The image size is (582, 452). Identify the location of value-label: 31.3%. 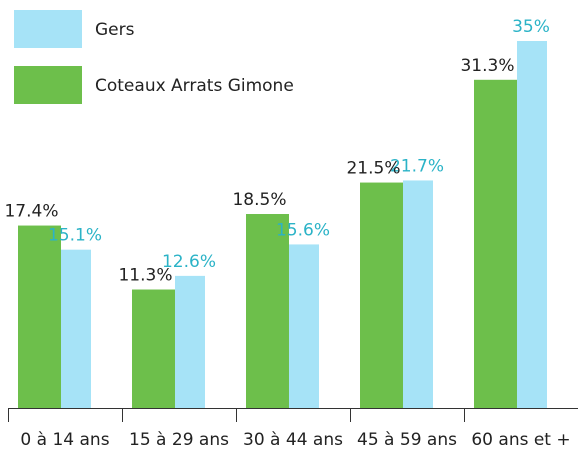
(487, 66).